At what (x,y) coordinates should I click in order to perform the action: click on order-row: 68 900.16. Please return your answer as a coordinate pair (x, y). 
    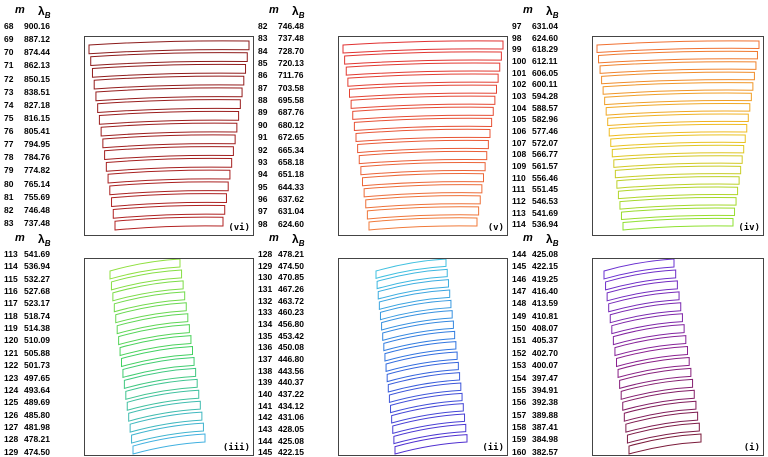
    Looking at the image, I should click on (32, 26).